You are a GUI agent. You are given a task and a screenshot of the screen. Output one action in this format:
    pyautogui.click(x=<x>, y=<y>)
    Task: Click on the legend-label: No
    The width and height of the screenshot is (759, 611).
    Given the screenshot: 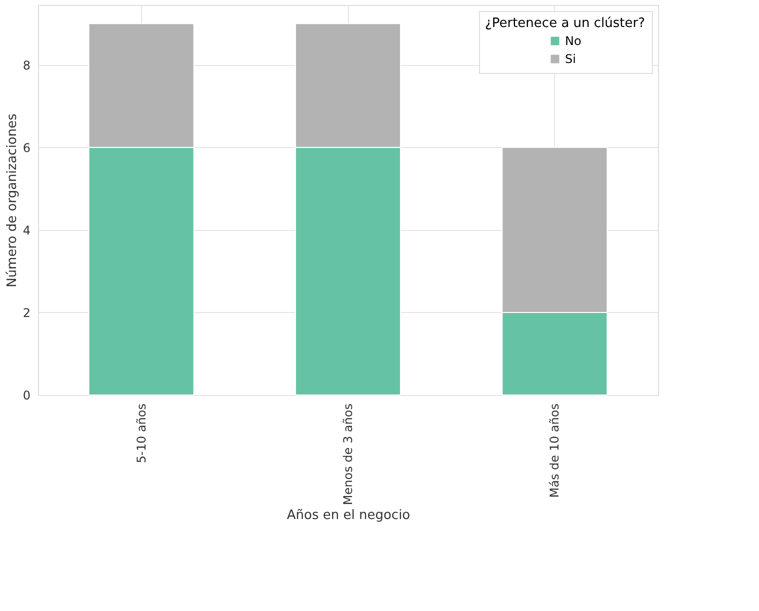 What is the action you would take?
    pyautogui.click(x=573, y=41)
    